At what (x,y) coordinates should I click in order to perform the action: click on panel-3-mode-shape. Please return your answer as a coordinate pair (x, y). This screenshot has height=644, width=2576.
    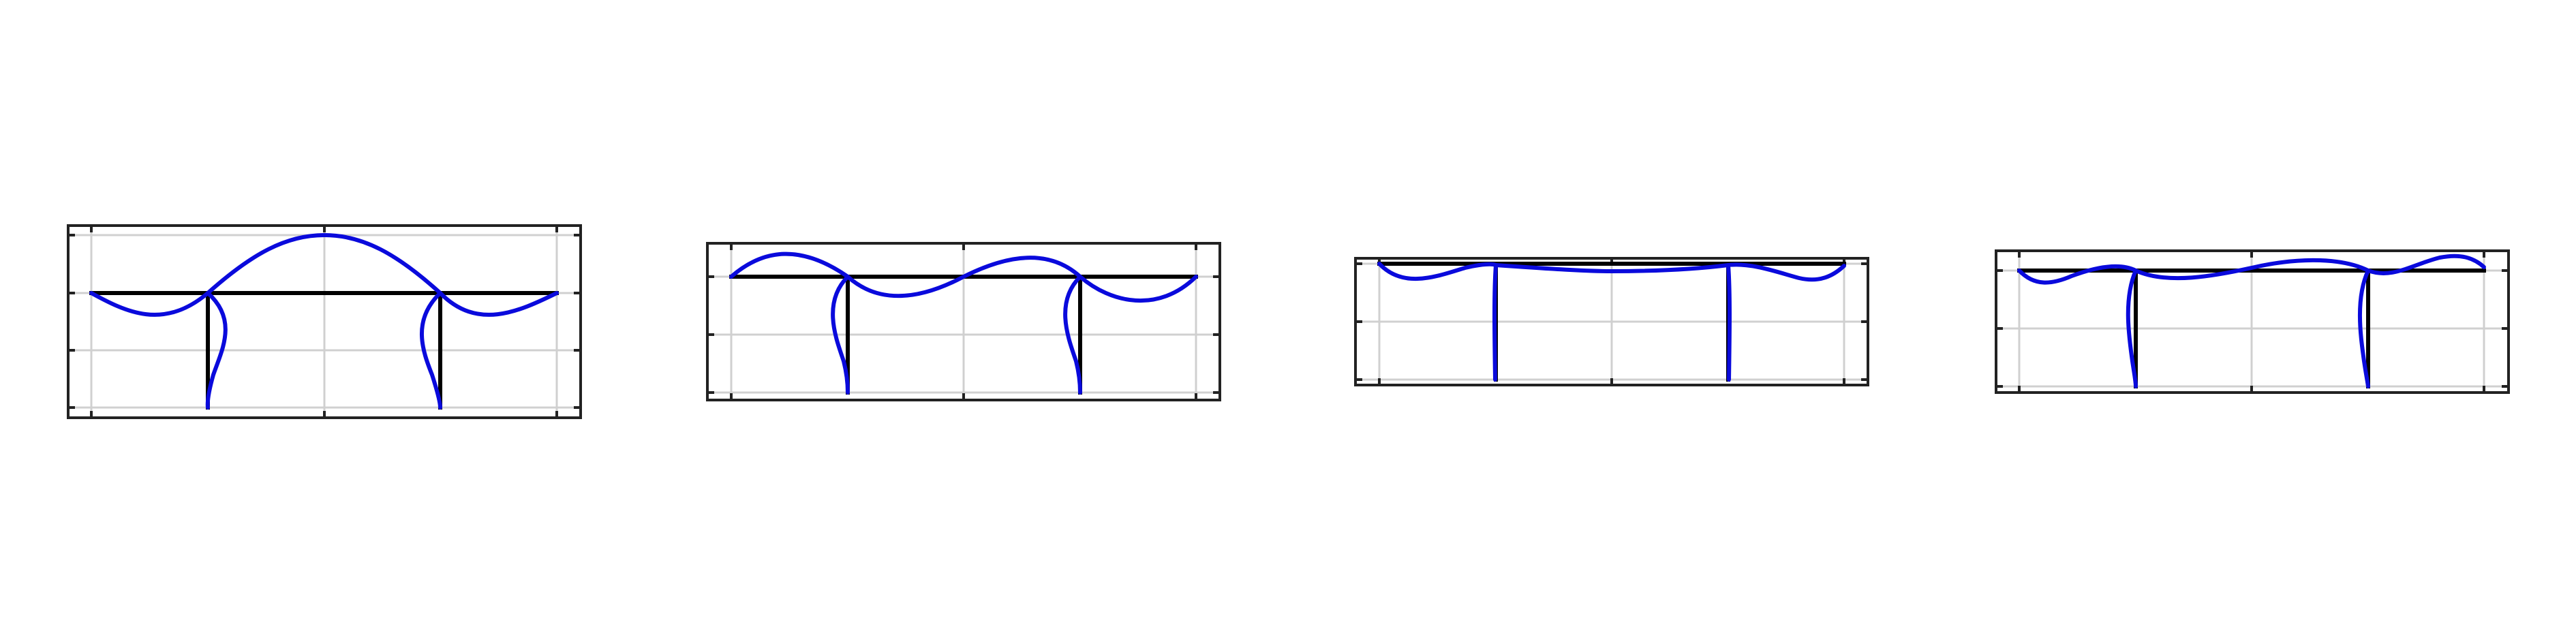
    Looking at the image, I should click on (1612, 322).